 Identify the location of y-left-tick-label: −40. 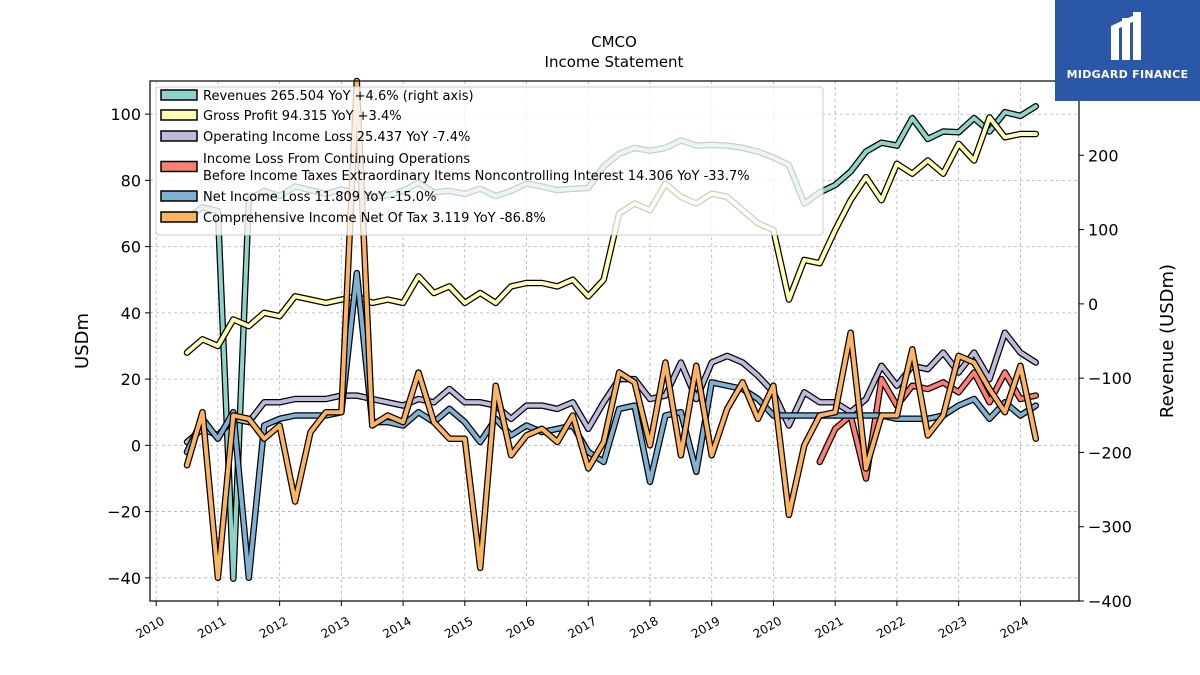
(124, 578).